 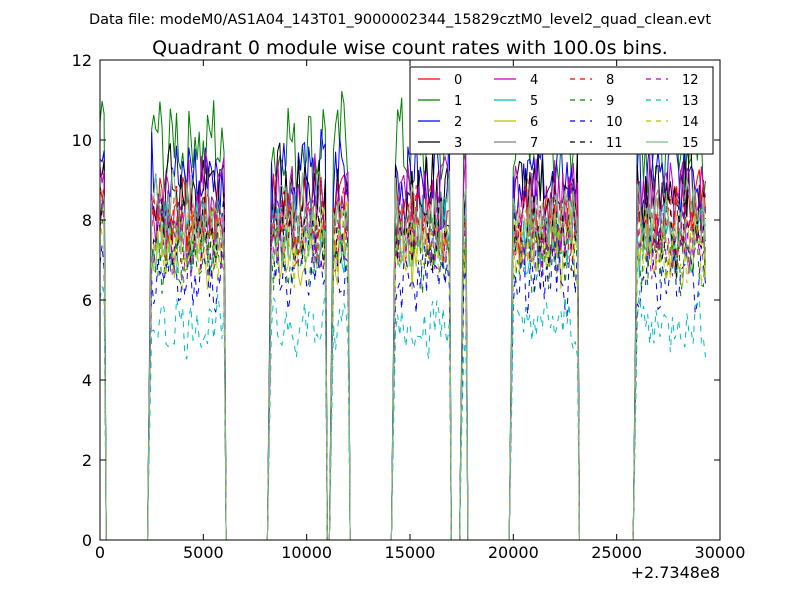 What do you see at coordinates (561, 110) in the screenshot?
I see `legend-box` at bounding box center [561, 110].